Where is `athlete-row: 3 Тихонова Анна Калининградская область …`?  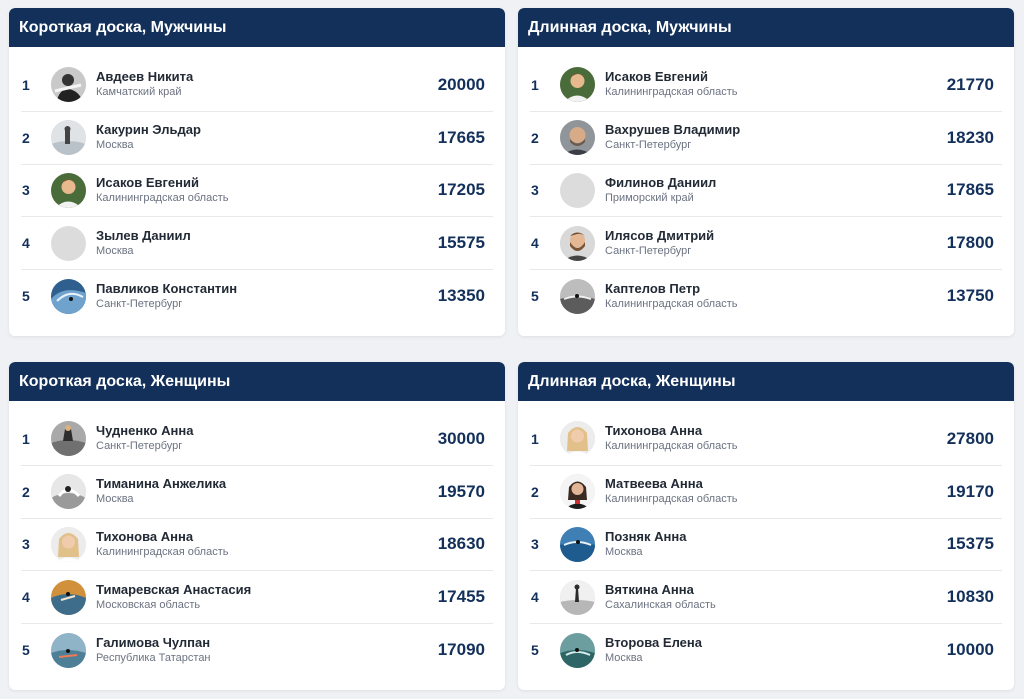 athlete-row: 3 Тихонова Анна Калининградская область … is located at coordinates (257, 545).